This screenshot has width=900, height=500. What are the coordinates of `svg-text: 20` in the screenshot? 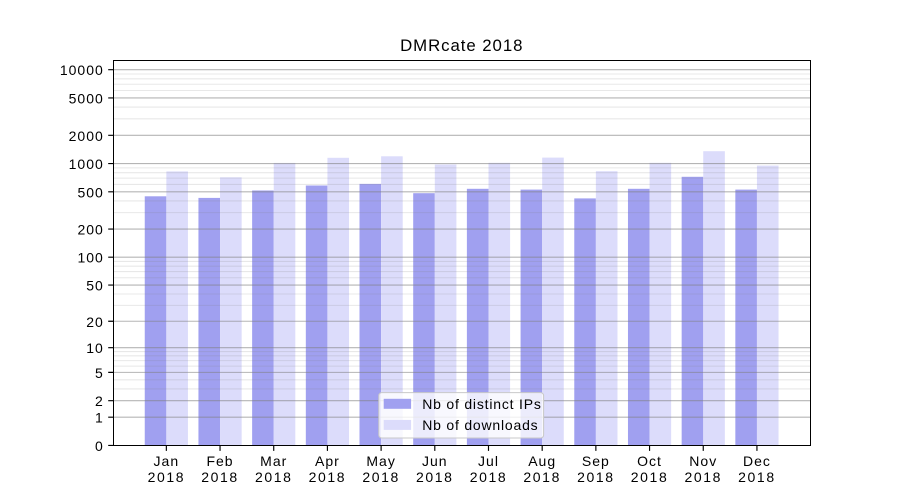 It's located at (95, 322).